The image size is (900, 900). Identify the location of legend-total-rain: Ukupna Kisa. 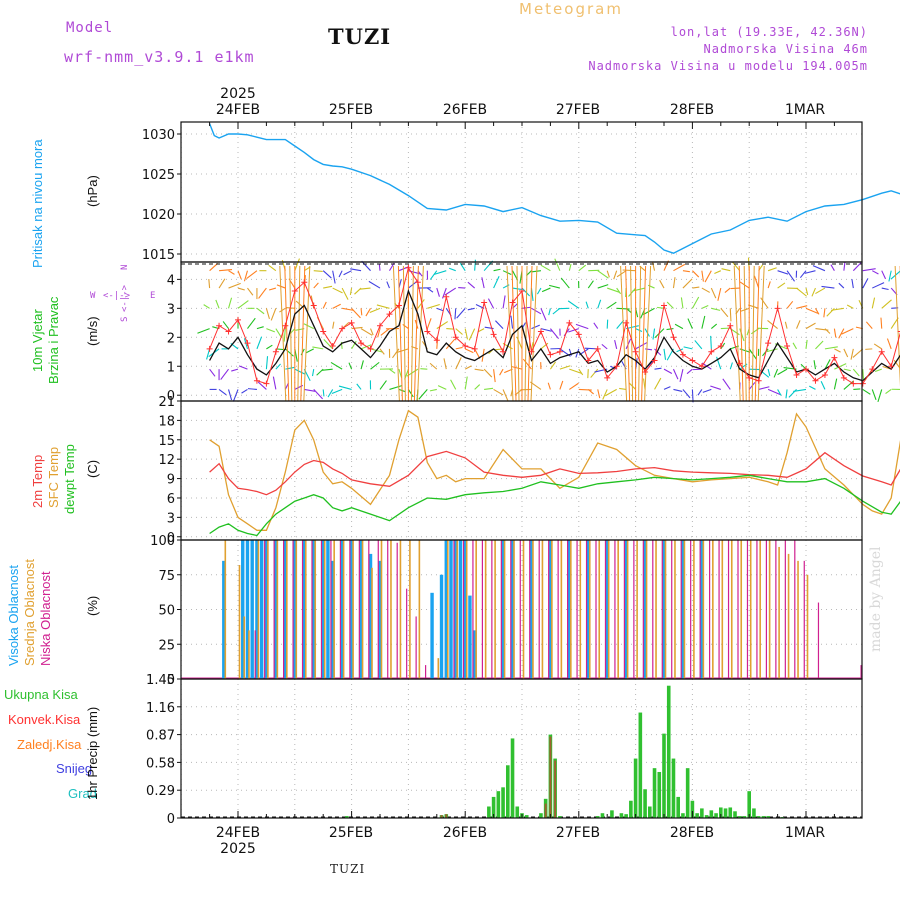
(41, 694).